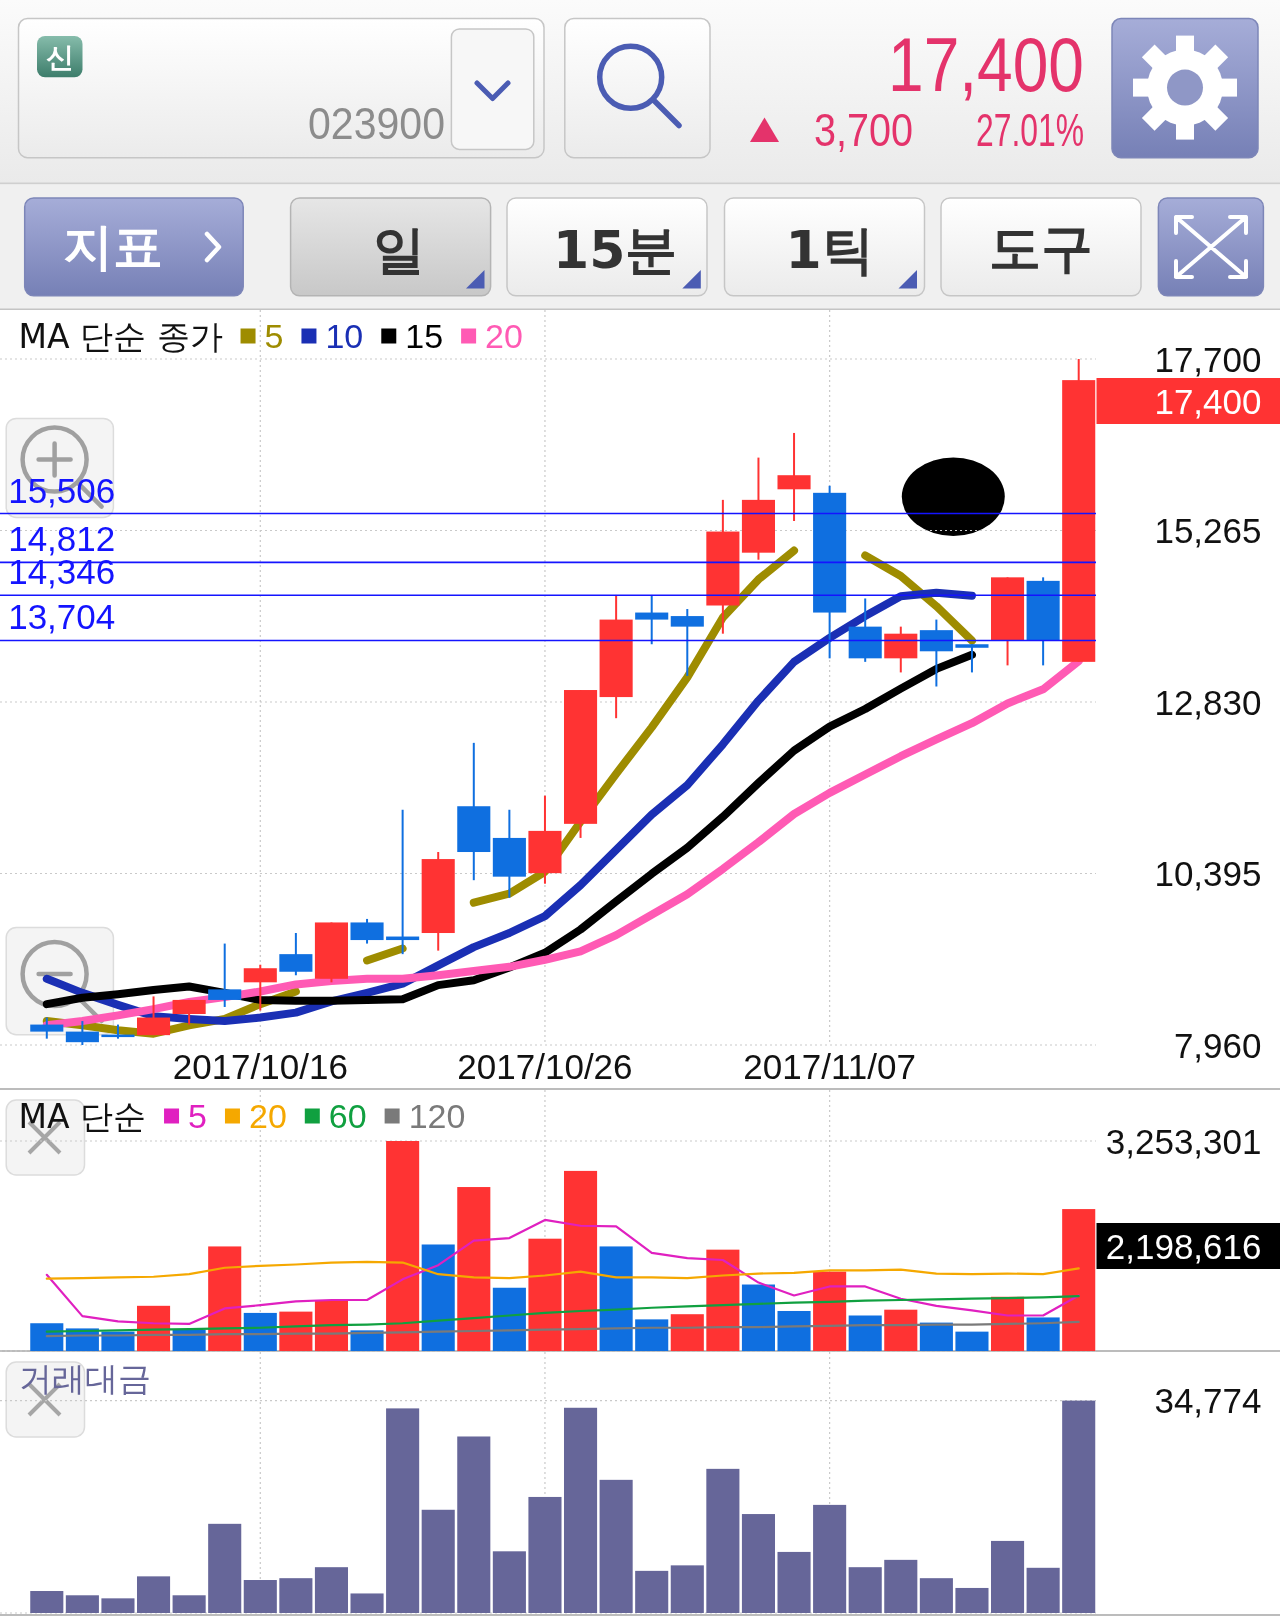 Image resolution: width=1280 pixels, height=1616 pixels. What do you see at coordinates (381, 124) in the screenshot?
I see `text: 023900` at bounding box center [381, 124].